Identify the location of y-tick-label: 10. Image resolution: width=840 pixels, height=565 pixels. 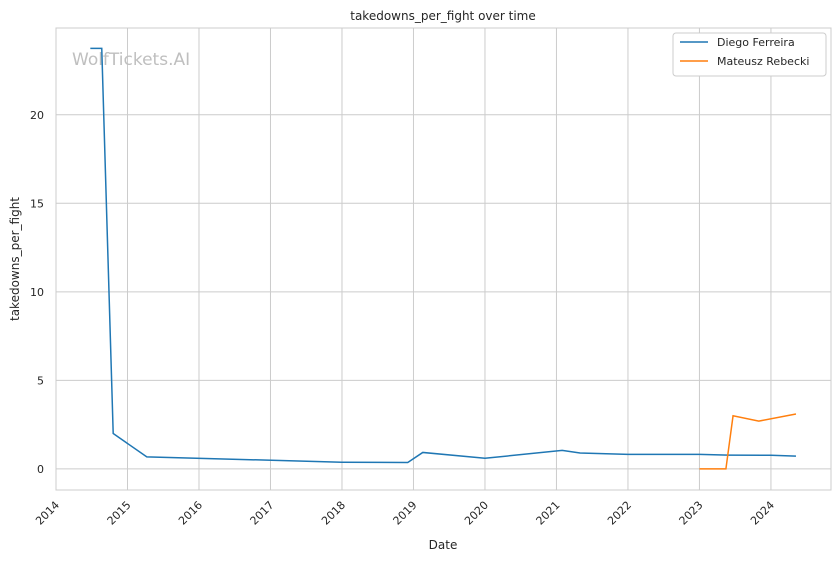
(37, 292).